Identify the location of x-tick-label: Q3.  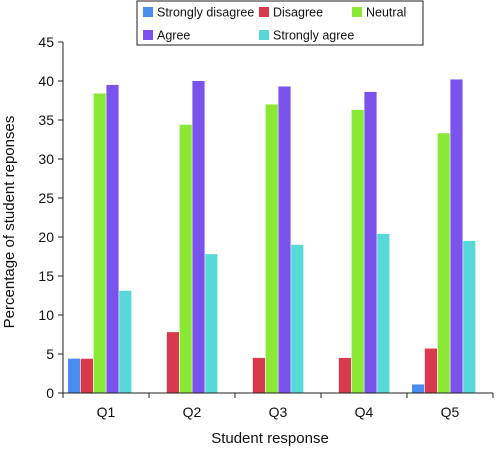
(278, 412).